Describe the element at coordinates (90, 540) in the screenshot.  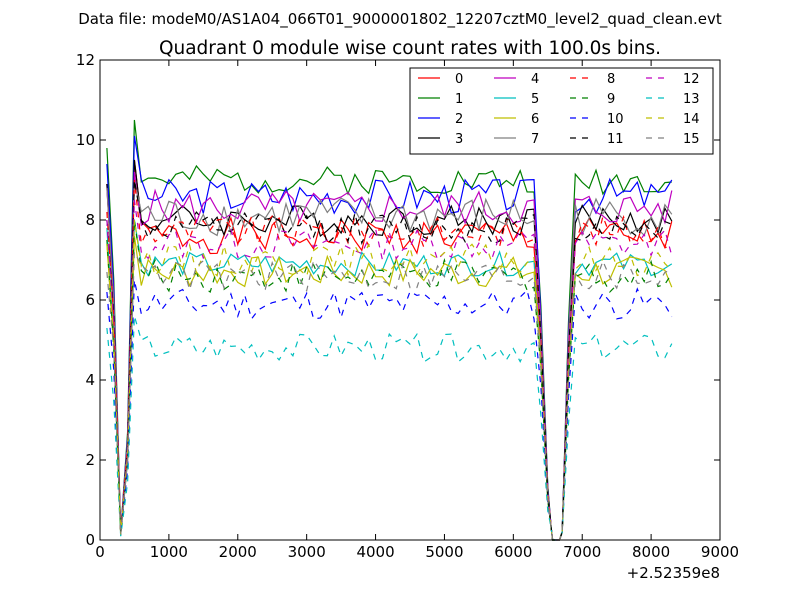
I see `y-tick-label: 0` at that location.